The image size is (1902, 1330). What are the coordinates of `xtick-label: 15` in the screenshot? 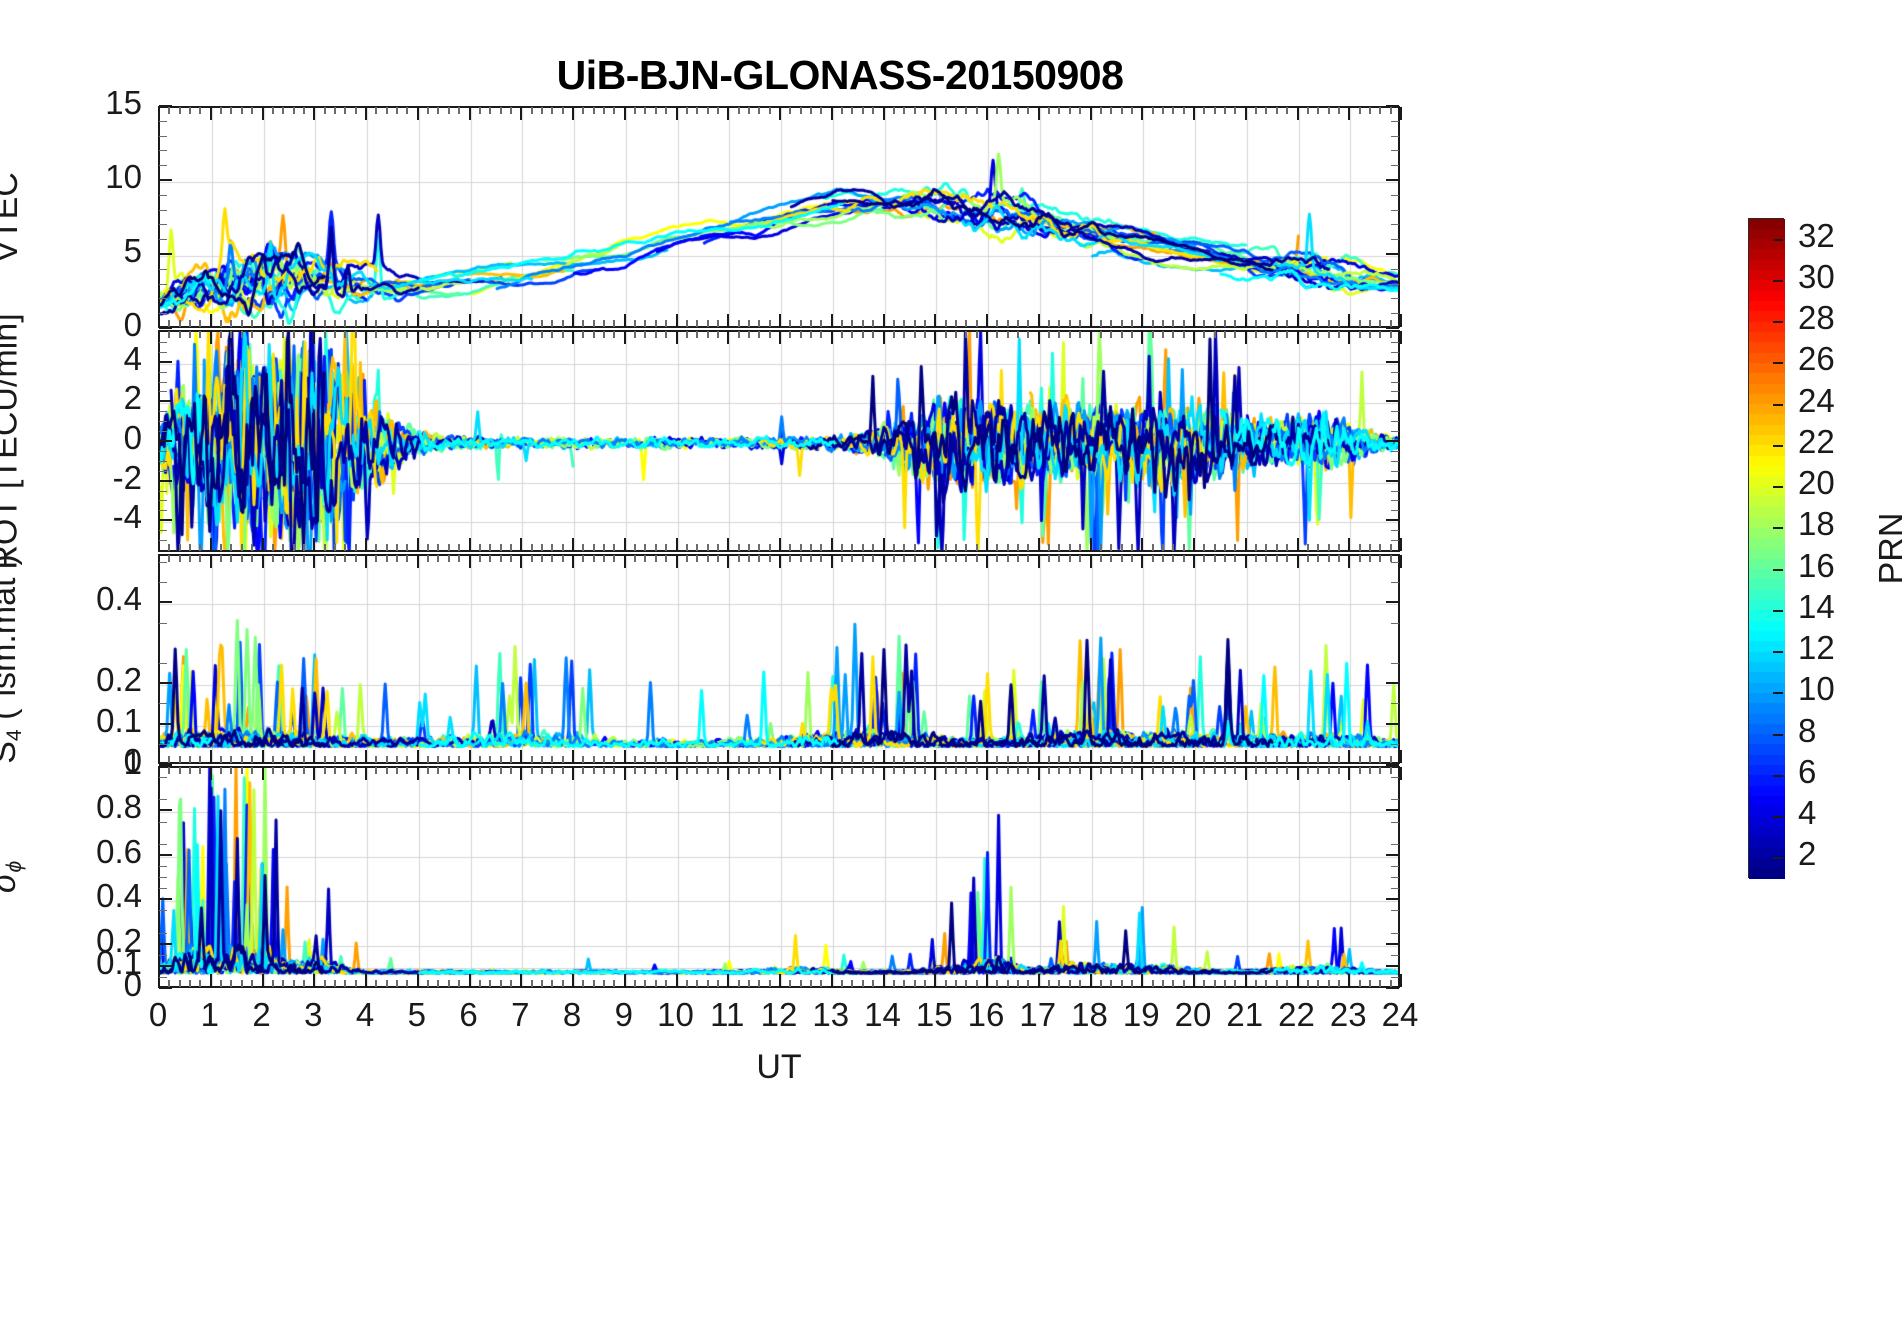 It's located at (934, 1014).